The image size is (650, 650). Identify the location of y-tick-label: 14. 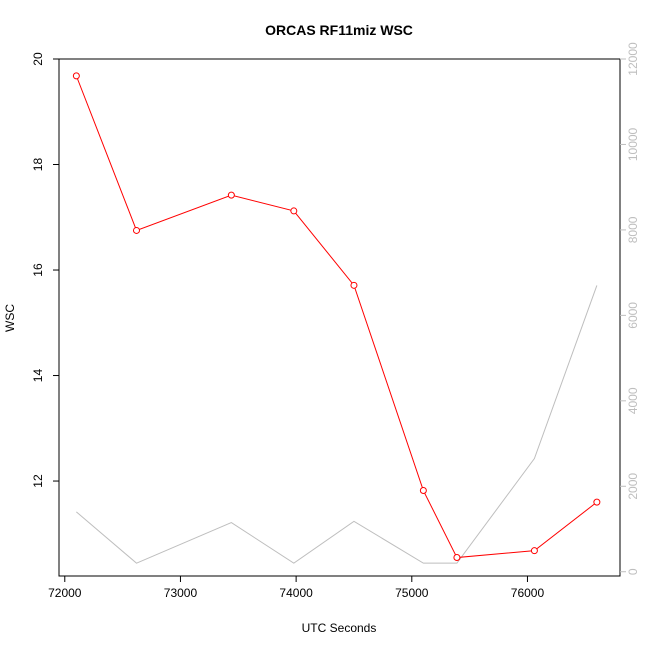
(38, 376).